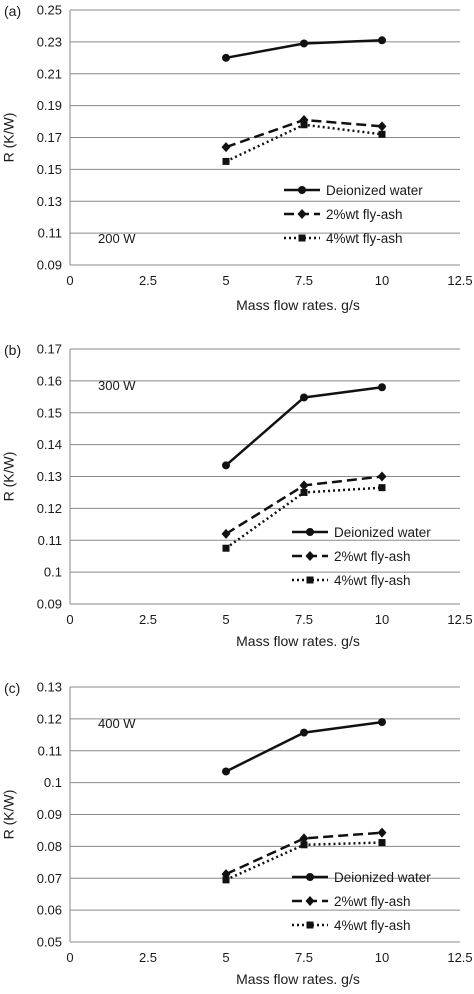  What do you see at coordinates (49, 878) in the screenshot?
I see `y-tick-label: 0.07` at bounding box center [49, 878].